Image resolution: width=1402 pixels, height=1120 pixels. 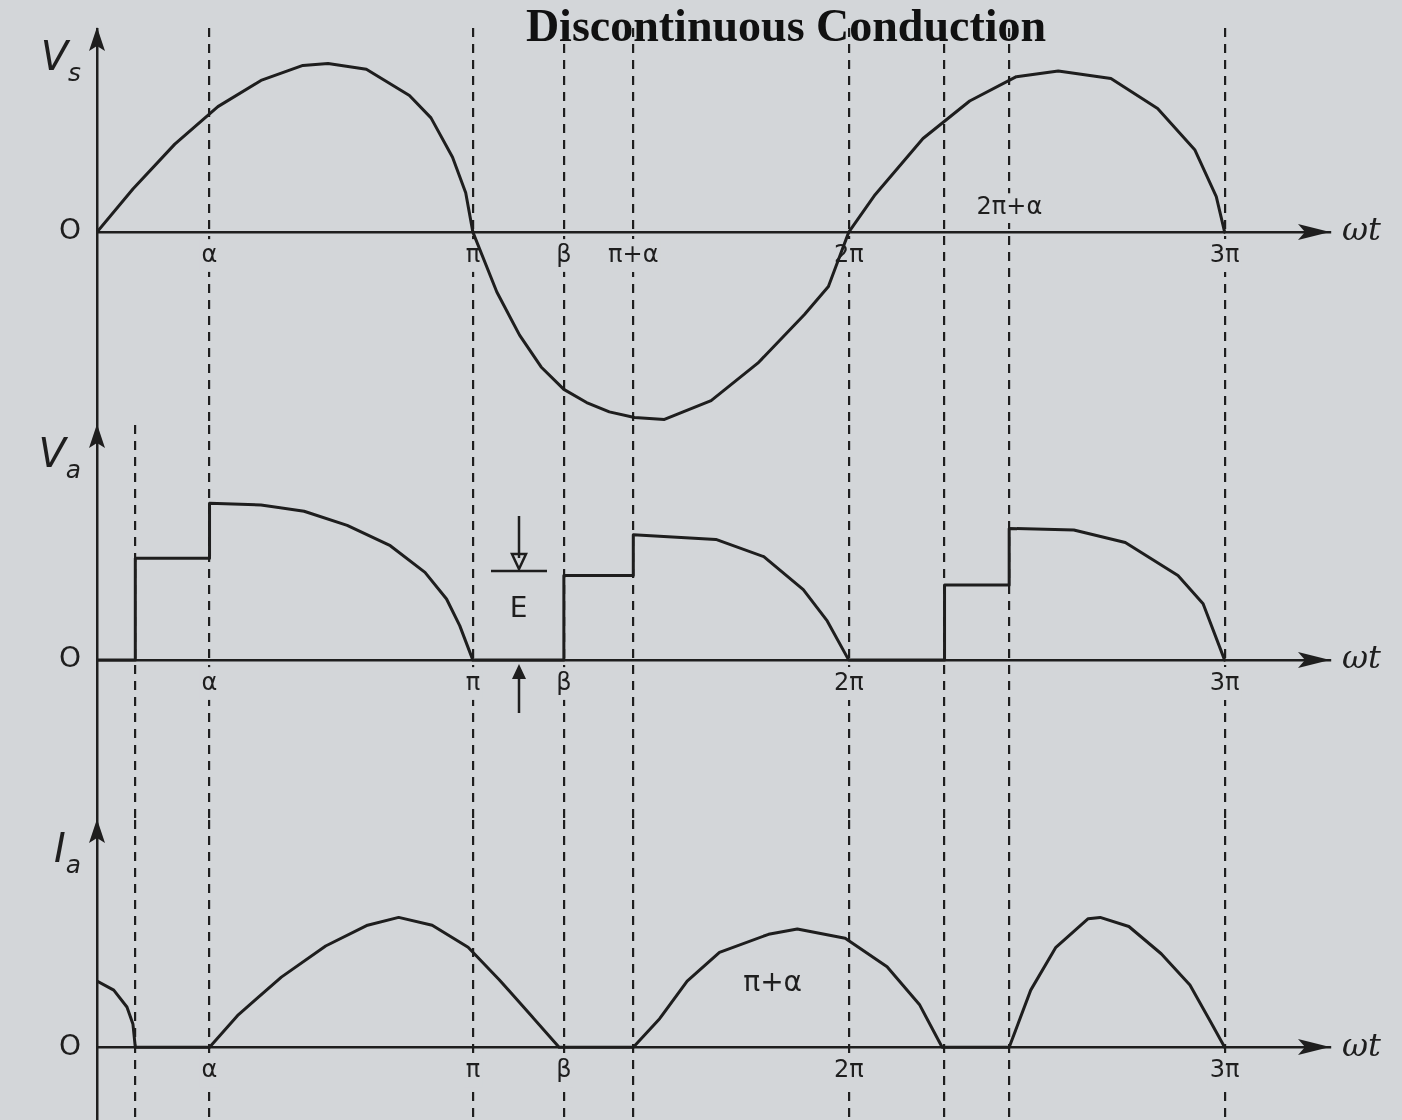 What do you see at coordinates (67, 852) in the screenshot?
I see `y-axis-title: I$_{a}$` at bounding box center [67, 852].